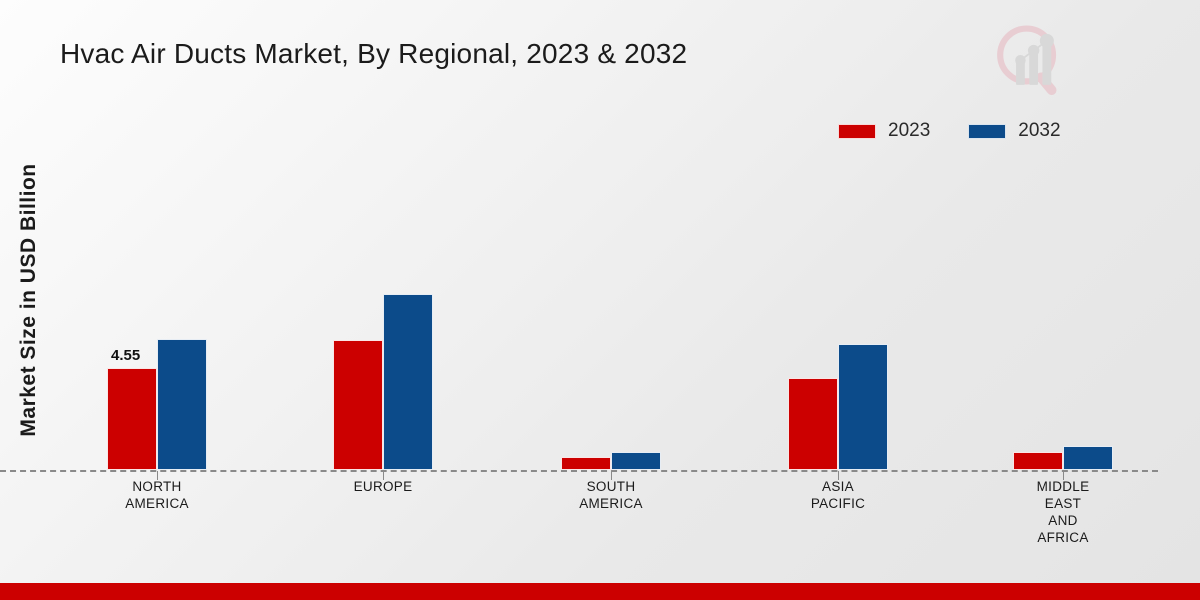 The image size is (1200, 600). Describe the element at coordinates (611, 495) in the screenshot. I see `category-label-south-america: SOUTH AMERICA` at that location.